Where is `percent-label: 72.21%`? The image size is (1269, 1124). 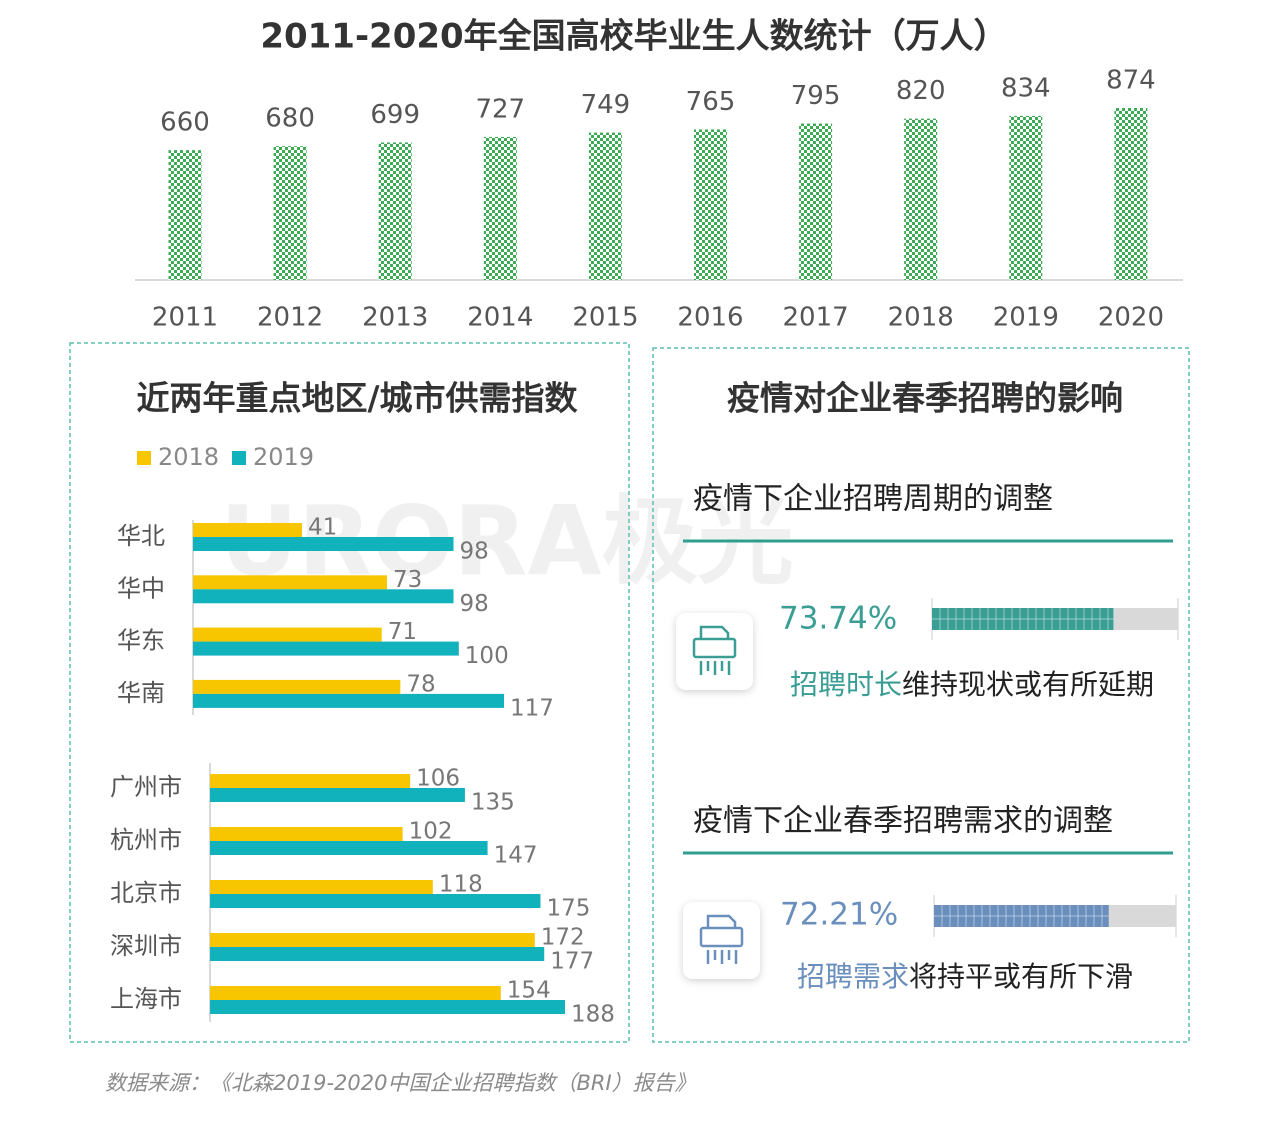 percent-label: 72.21% is located at coordinates (839, 915).